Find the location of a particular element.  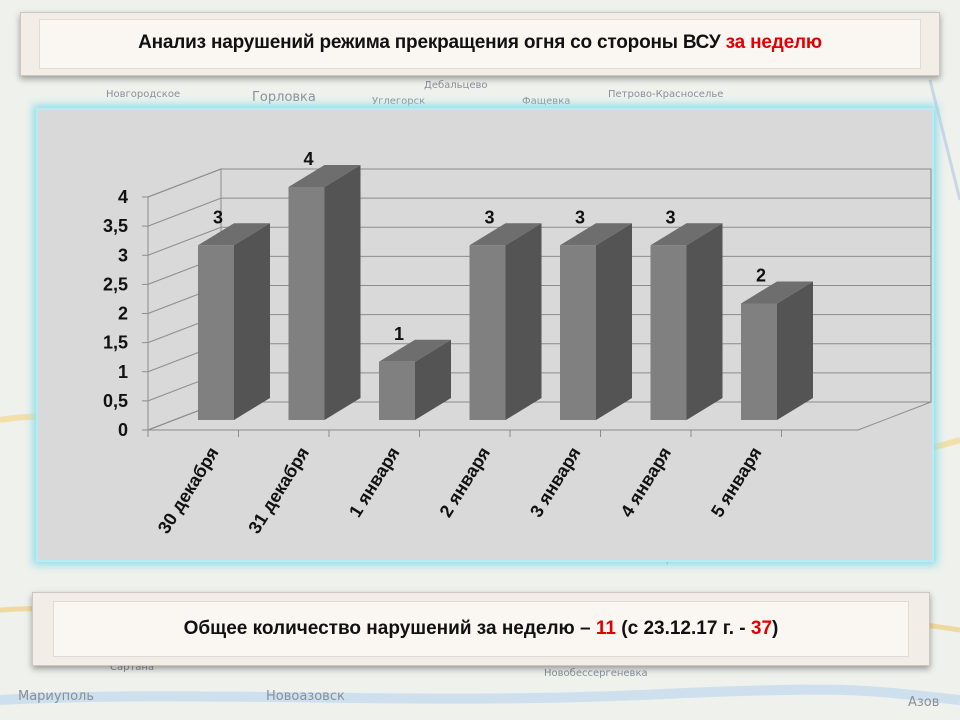

map-label: Азов is located at coordinates (923, 702).